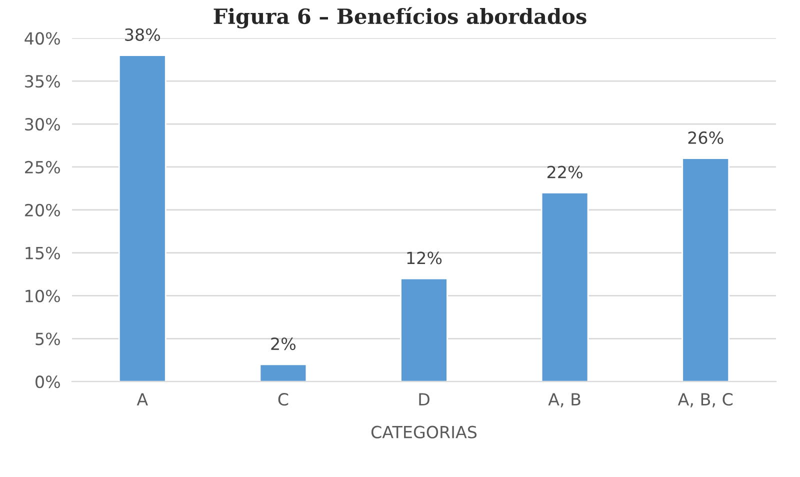  What do you see at coordinates (705, 400) in the screenshot?
I see `x-tick-label: A, B, C` at bounding box center [705, 400].